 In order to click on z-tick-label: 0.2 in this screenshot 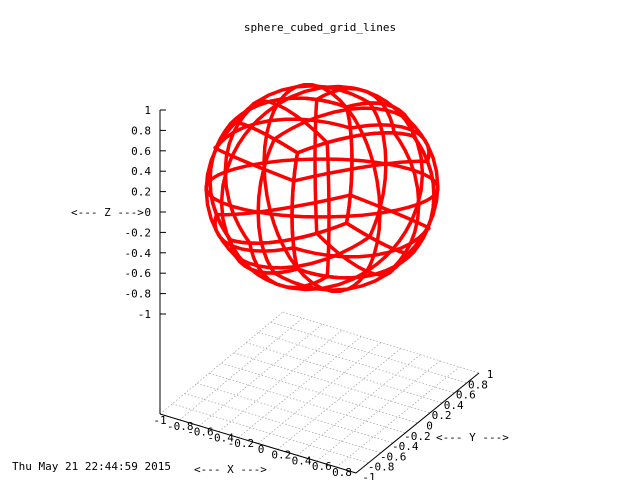, I will do `click(141, 192)`.